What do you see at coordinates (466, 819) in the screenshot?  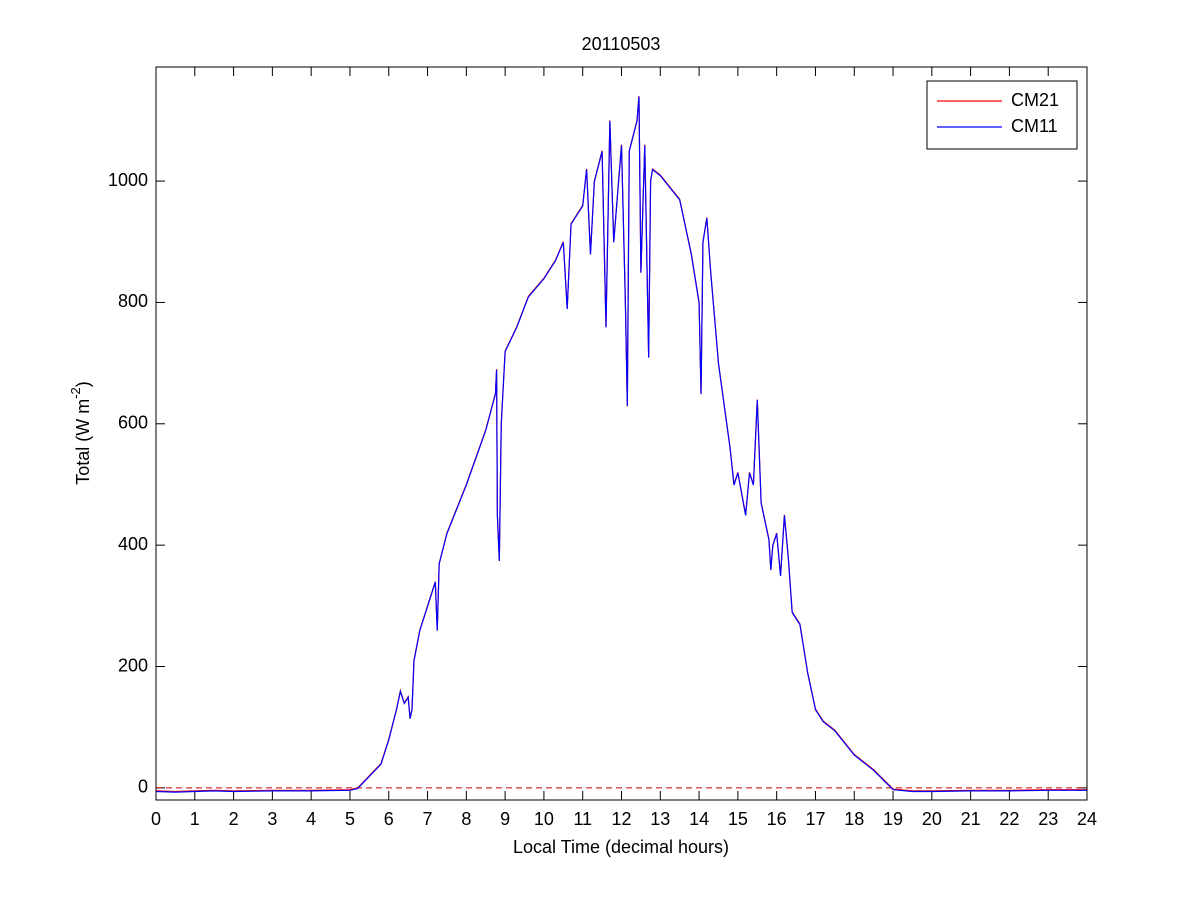 I see `x-tick-label: 8` at bounding box center [466, 819].